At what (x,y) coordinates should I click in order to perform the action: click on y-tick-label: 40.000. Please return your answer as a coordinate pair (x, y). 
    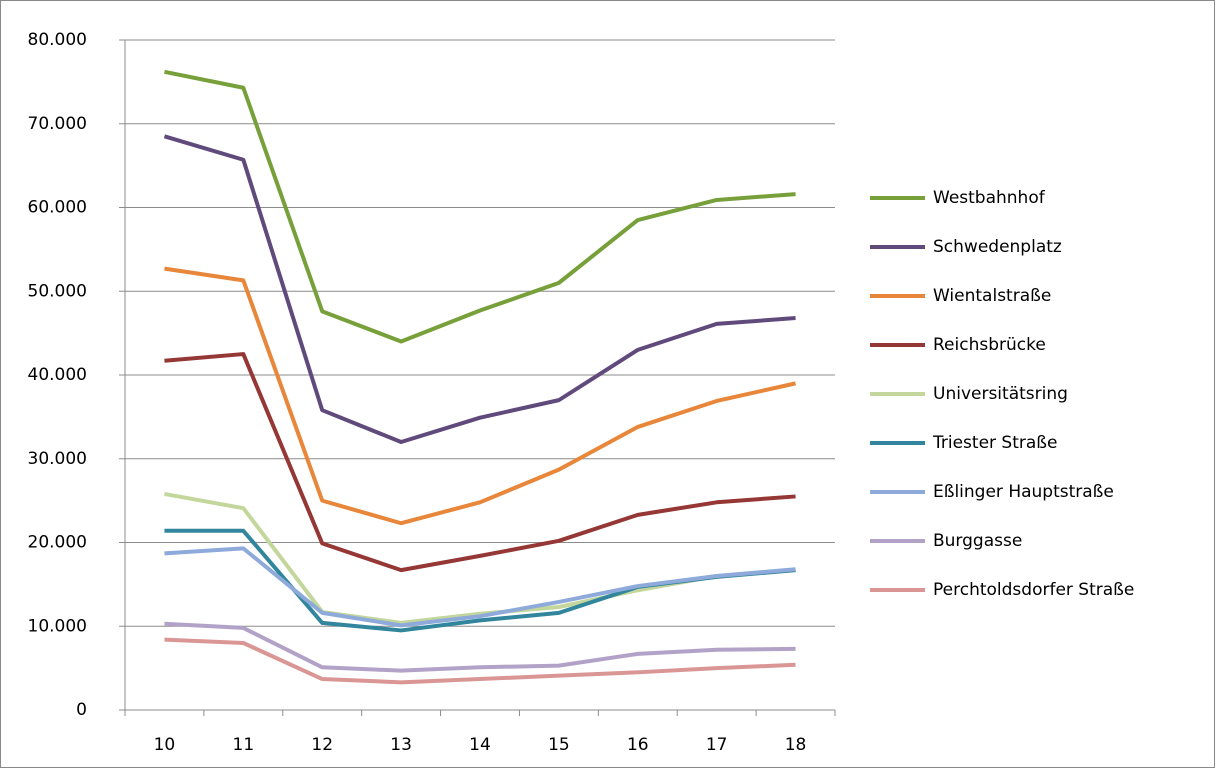
    Looking at the image, I should click on (57, 375).